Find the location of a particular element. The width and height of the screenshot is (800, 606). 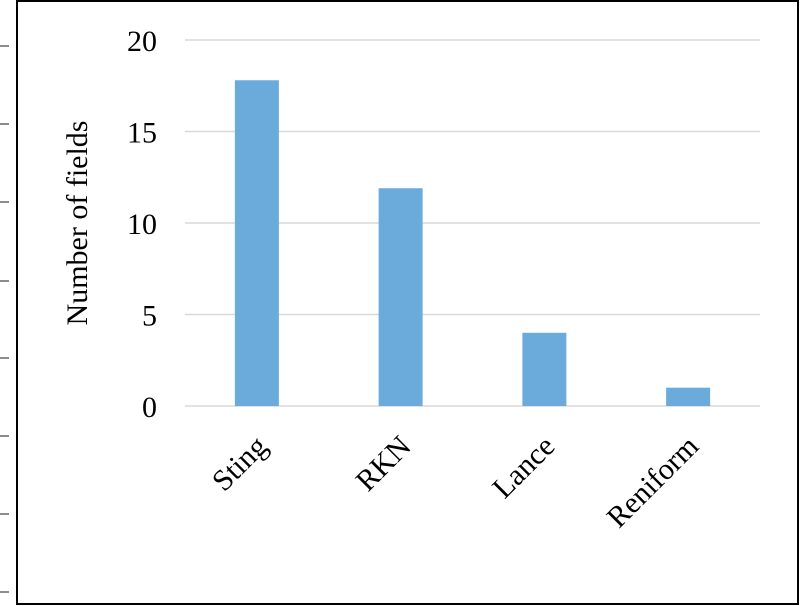

bar-sting is located at coordinates (256, 243).